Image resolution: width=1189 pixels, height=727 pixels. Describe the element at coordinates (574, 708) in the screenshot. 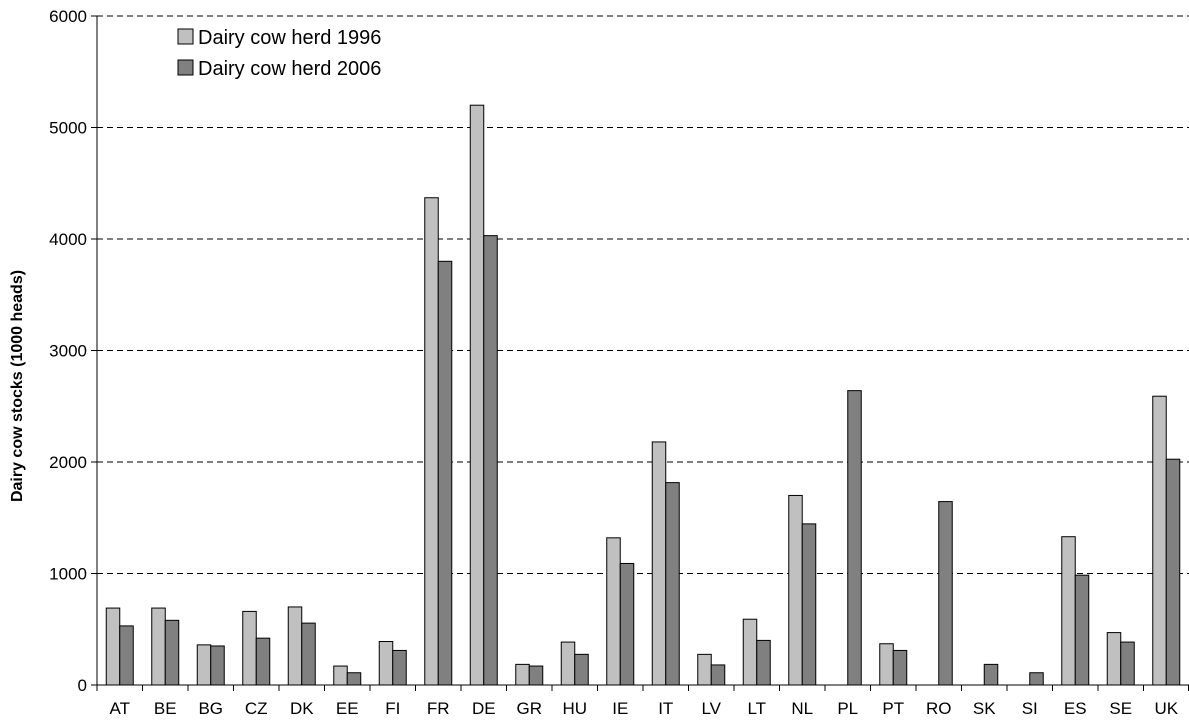

I see `x-tick-label: HU` at that location.